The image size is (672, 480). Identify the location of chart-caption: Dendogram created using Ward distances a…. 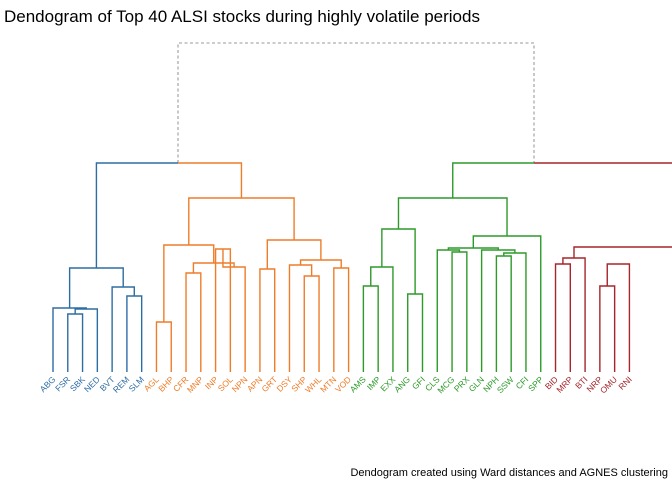
(509, 473).